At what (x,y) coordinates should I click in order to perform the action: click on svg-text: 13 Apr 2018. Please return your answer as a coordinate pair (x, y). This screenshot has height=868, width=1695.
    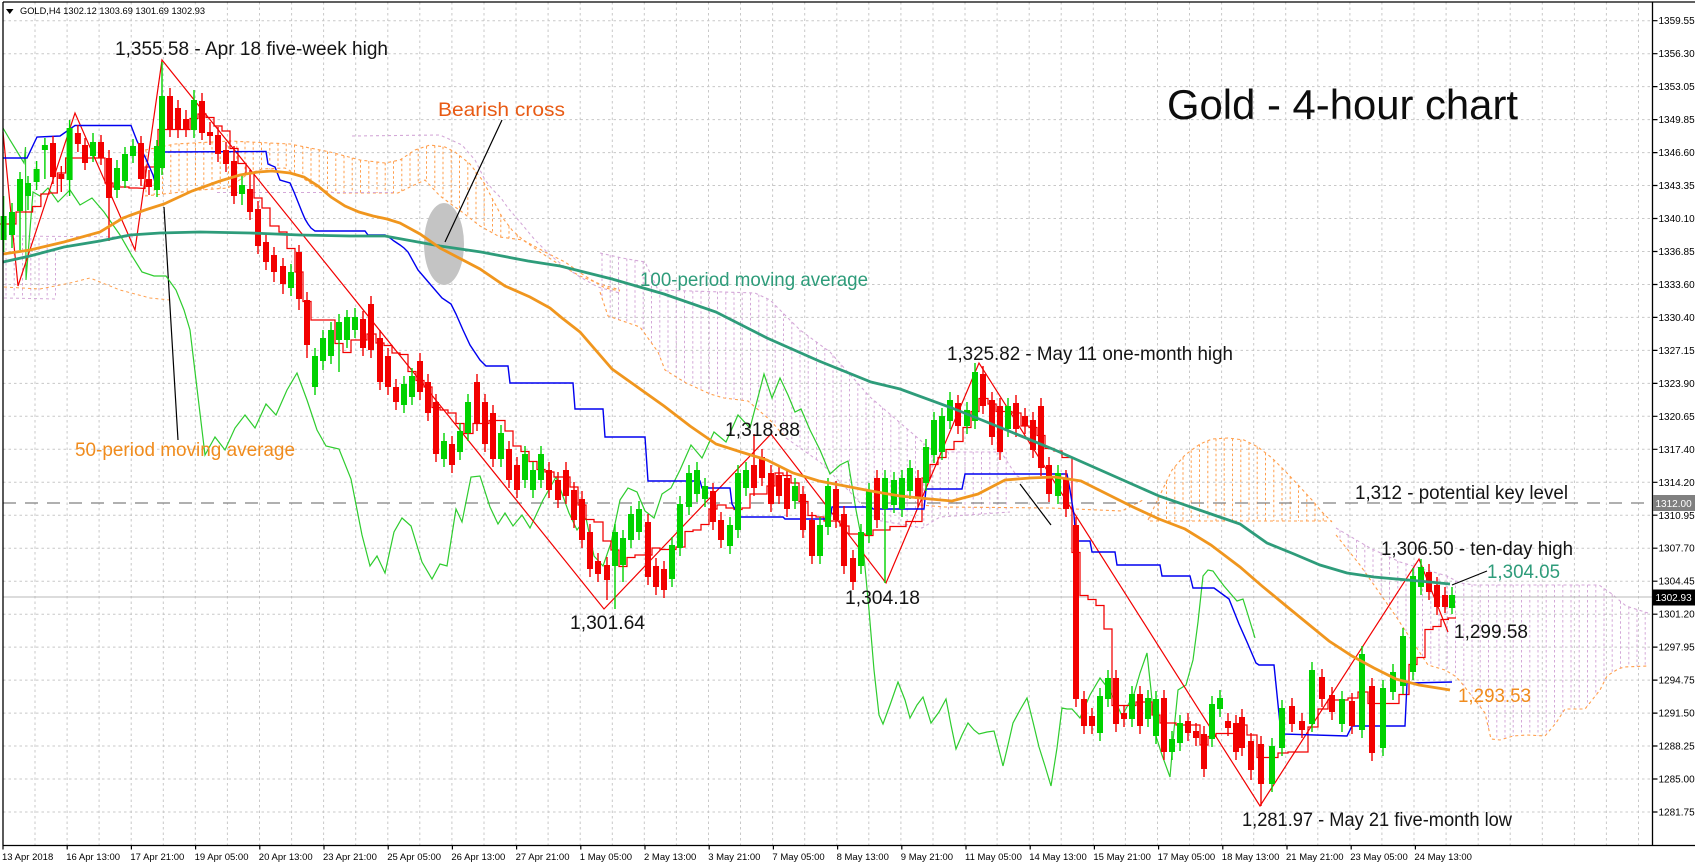
    Looking at the image, I should click on (27, 857).